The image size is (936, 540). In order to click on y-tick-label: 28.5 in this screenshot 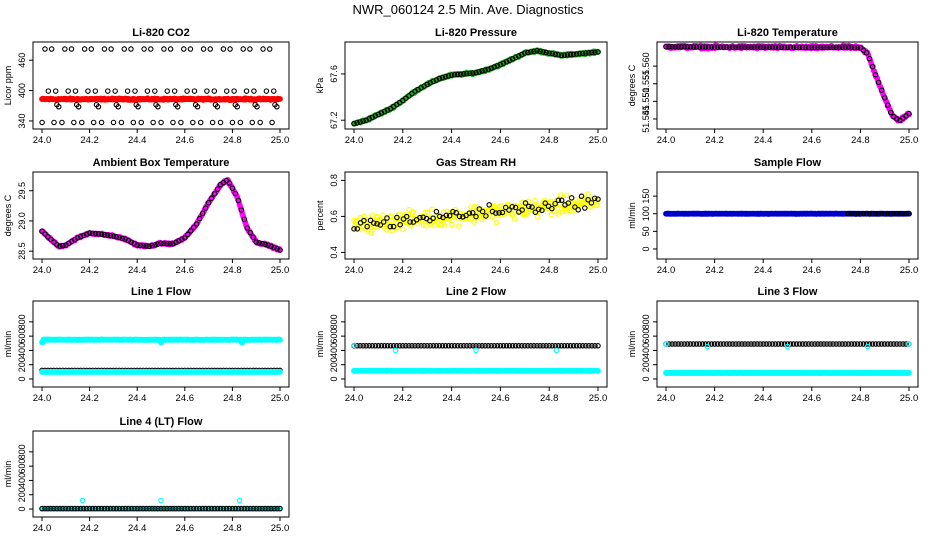, I will do `click(22, 251)`.